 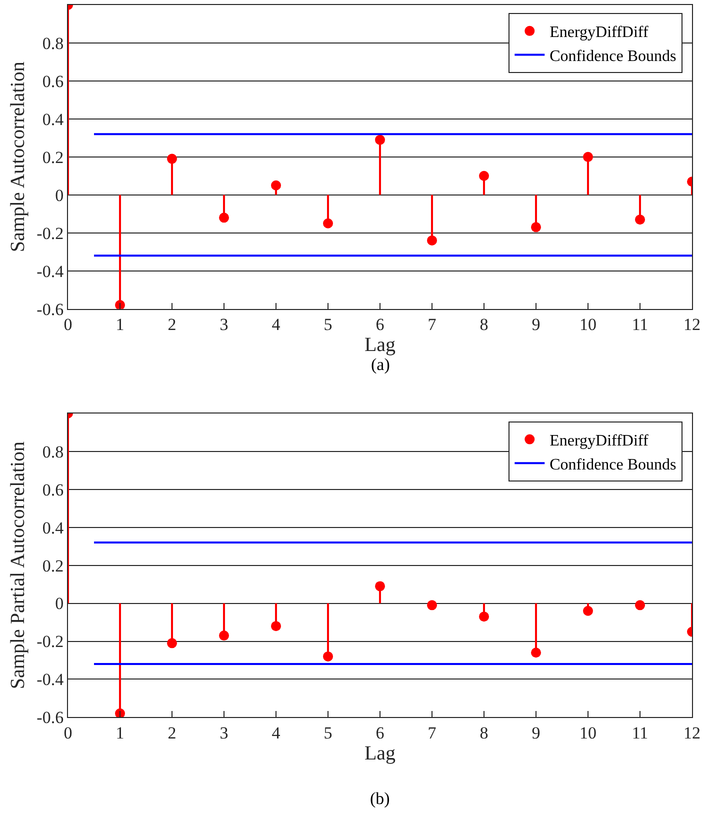 I want to click on y-axis-title: Sample Partial Autocorrelation, so click(x=18, y=565).